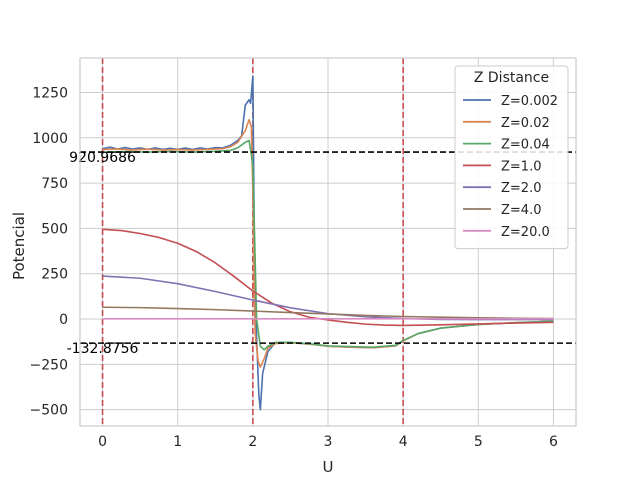 The height and width of the screenshot is (480, 640). I want to click on legend-box, so click(511, 157).